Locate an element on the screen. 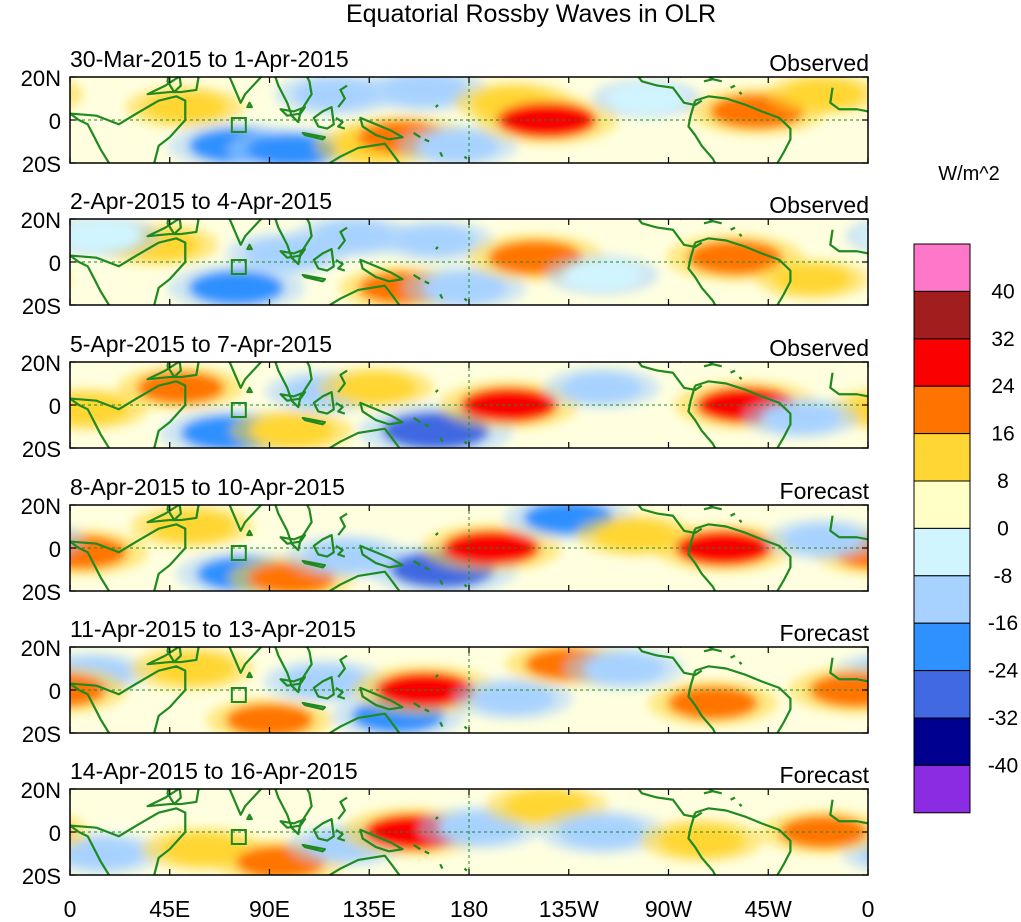 Image resolution: width=1021 pixels, height=922 pixels. colorbar-tick-label: 16 is located at coordinates (1002, 434).